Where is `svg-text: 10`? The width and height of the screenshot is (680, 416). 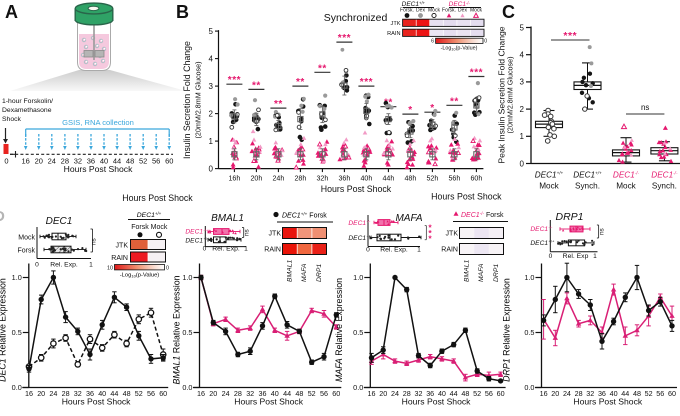 svg-text: 10 is located at coordinates (110, 269).